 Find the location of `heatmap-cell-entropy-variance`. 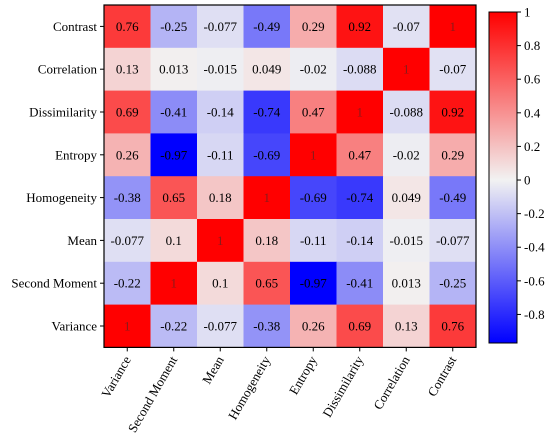

heatmap-cell-entropy-variance is located at coordinates (127, 155).